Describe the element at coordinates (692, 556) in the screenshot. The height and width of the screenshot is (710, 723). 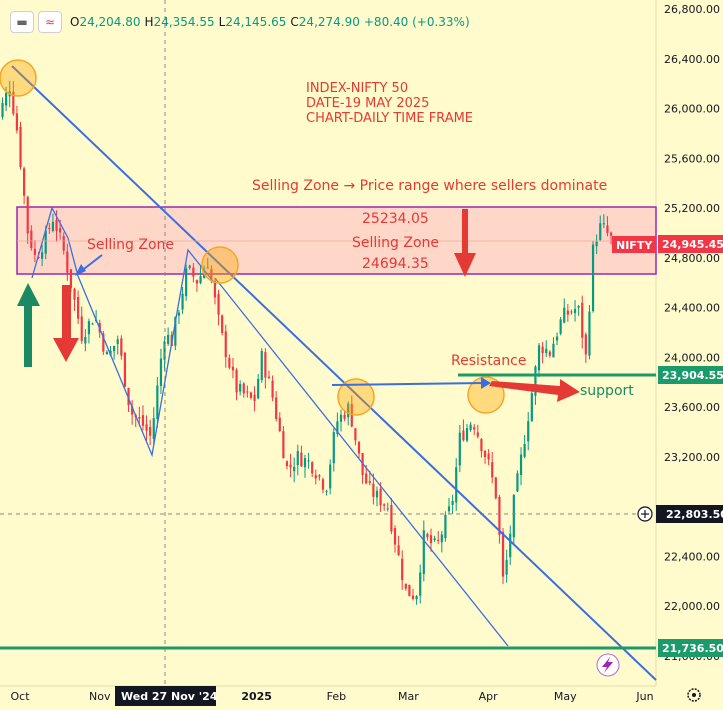
I see `y-tick-label-10: 22,400.00` at that location.